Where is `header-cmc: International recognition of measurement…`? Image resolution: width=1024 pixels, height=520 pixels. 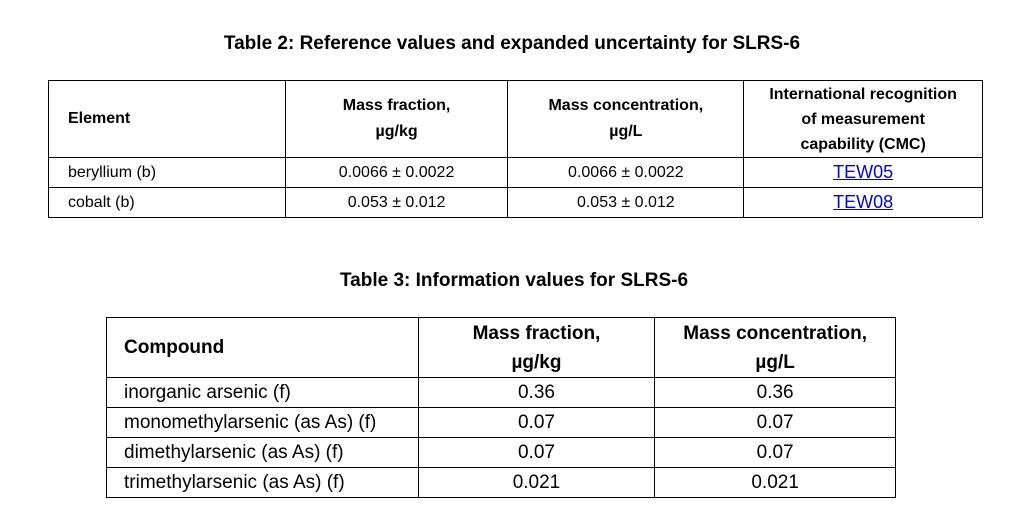 header-cmc: International recognition of measurement… is located at coordinates (863, 119).